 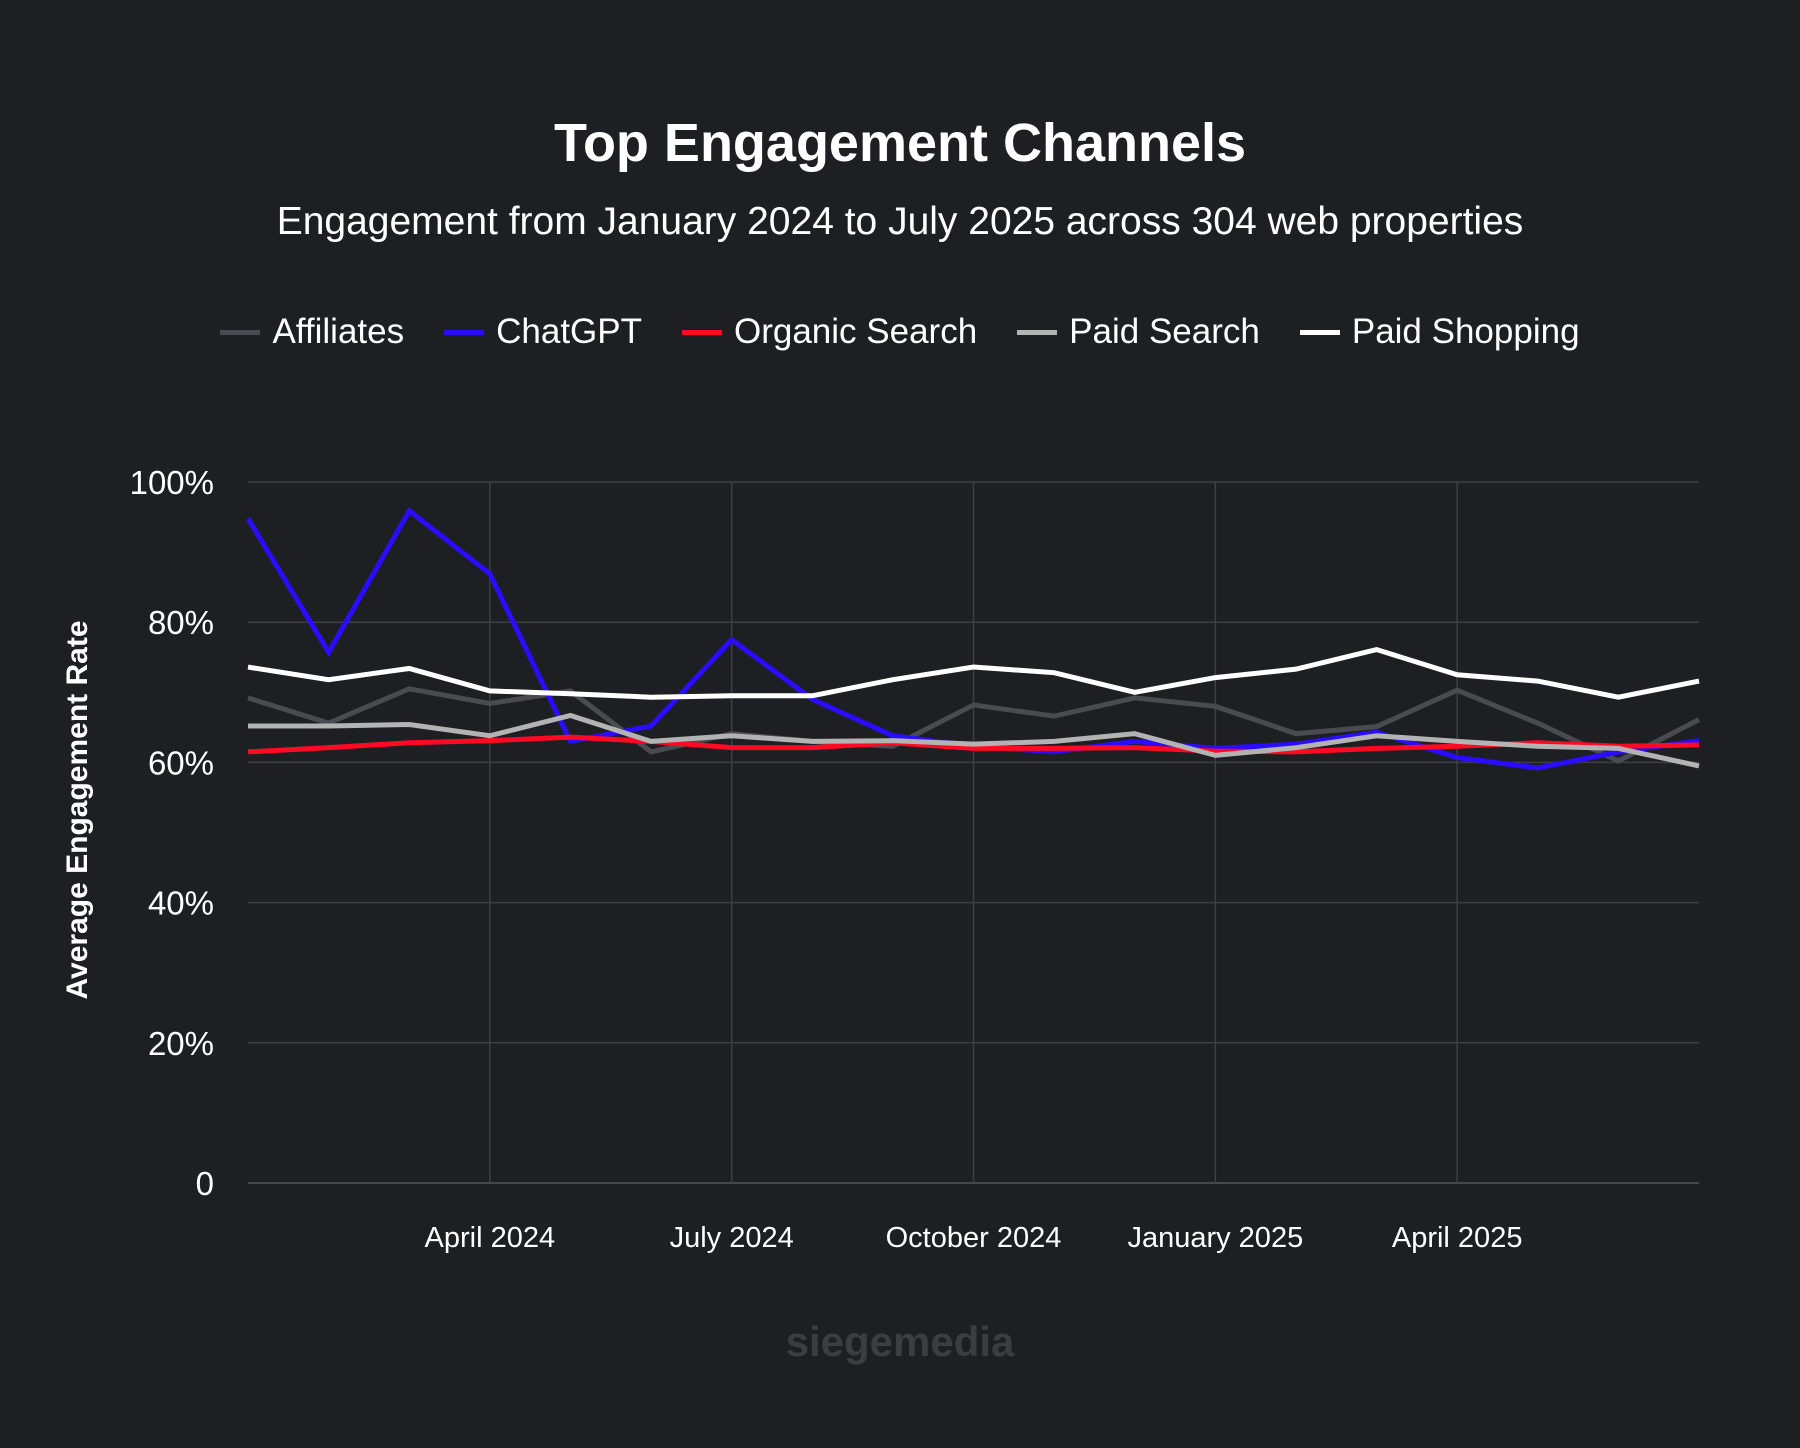 I want to click on y-tick-label: 40%, so click(x=181, y=903).